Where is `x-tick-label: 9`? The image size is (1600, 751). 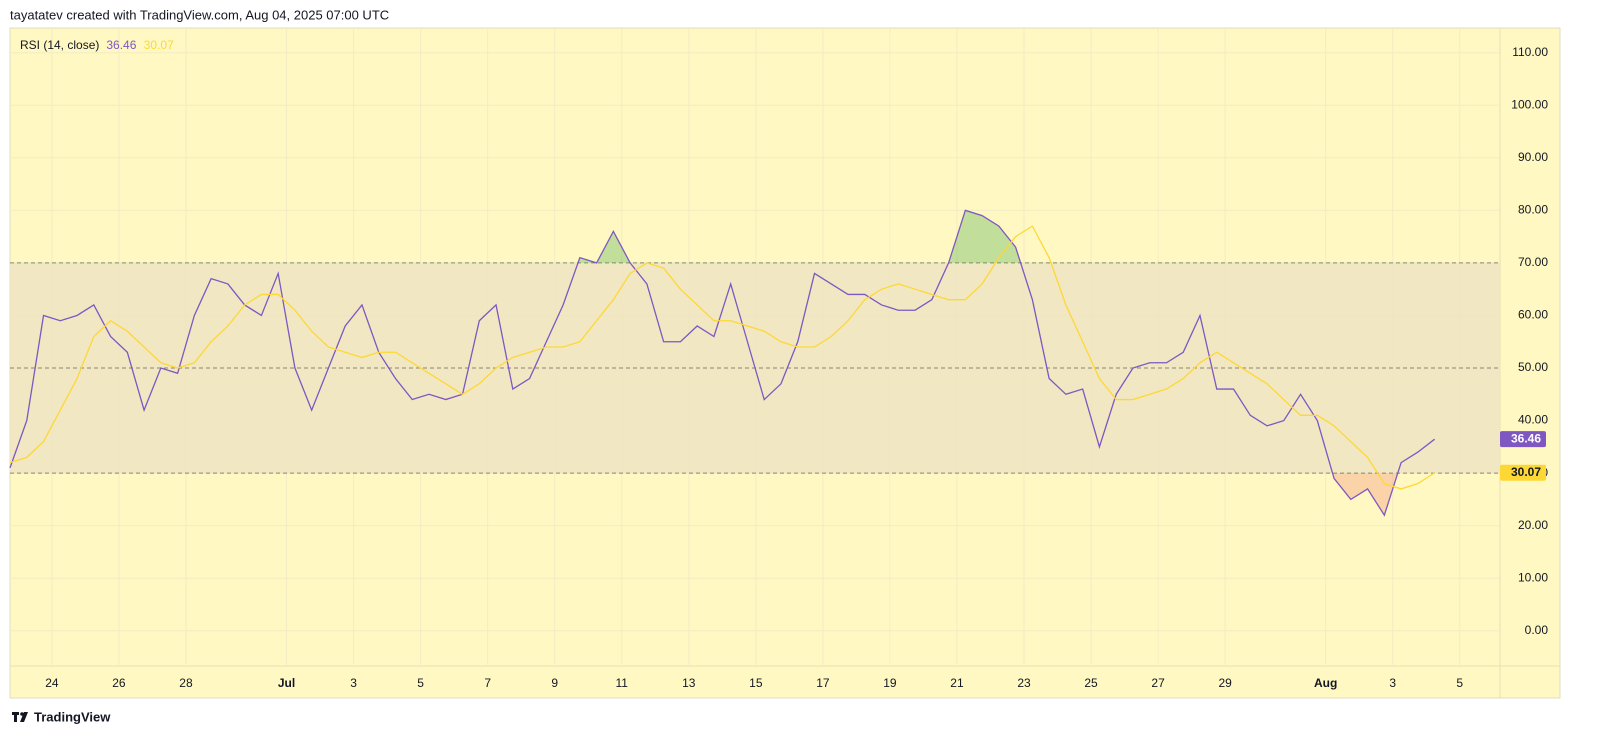
x-tick-label: 9 is located at coordinates (554, 683).